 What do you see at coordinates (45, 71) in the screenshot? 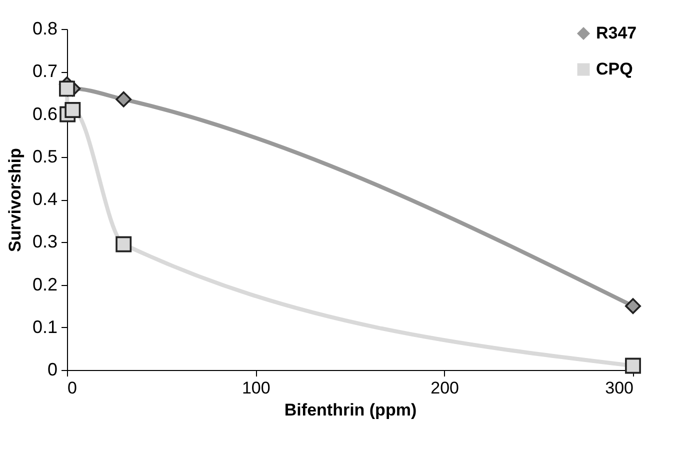
I see `y-tick-label: 0.7` at bounding box center [45, 71].